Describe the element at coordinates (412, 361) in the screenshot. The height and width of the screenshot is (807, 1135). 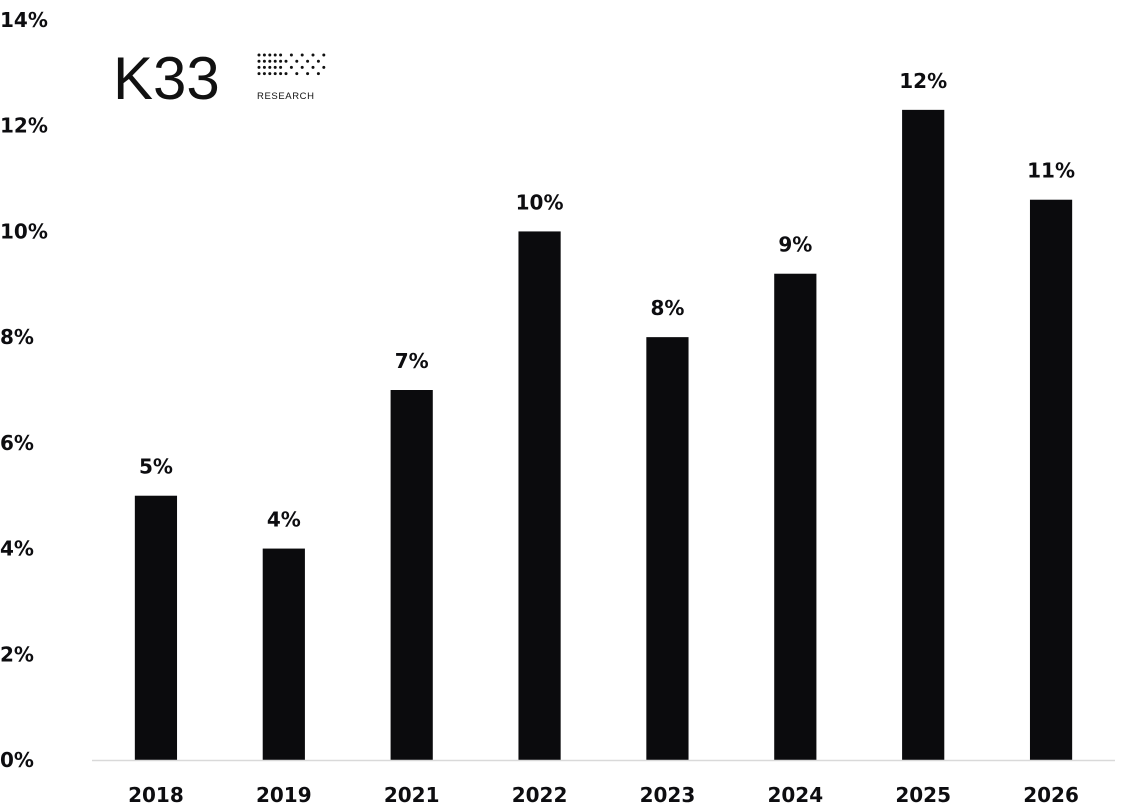
I see `data-label-2021: 7%` at that location.